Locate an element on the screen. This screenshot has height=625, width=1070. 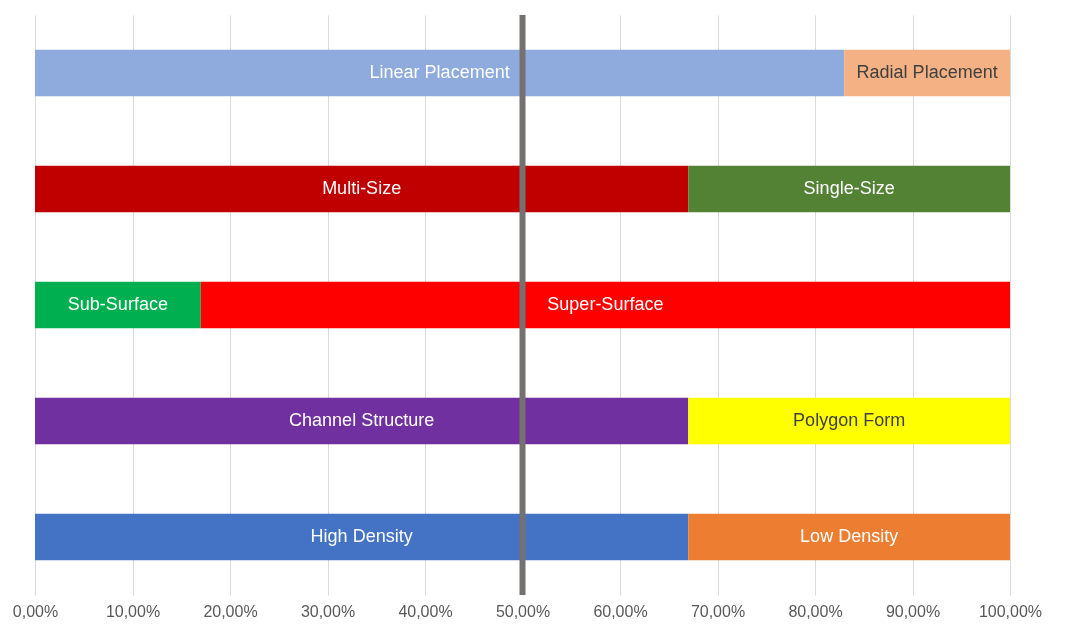
x-tick-label: 30,00% is located at coordinates (328, 611).